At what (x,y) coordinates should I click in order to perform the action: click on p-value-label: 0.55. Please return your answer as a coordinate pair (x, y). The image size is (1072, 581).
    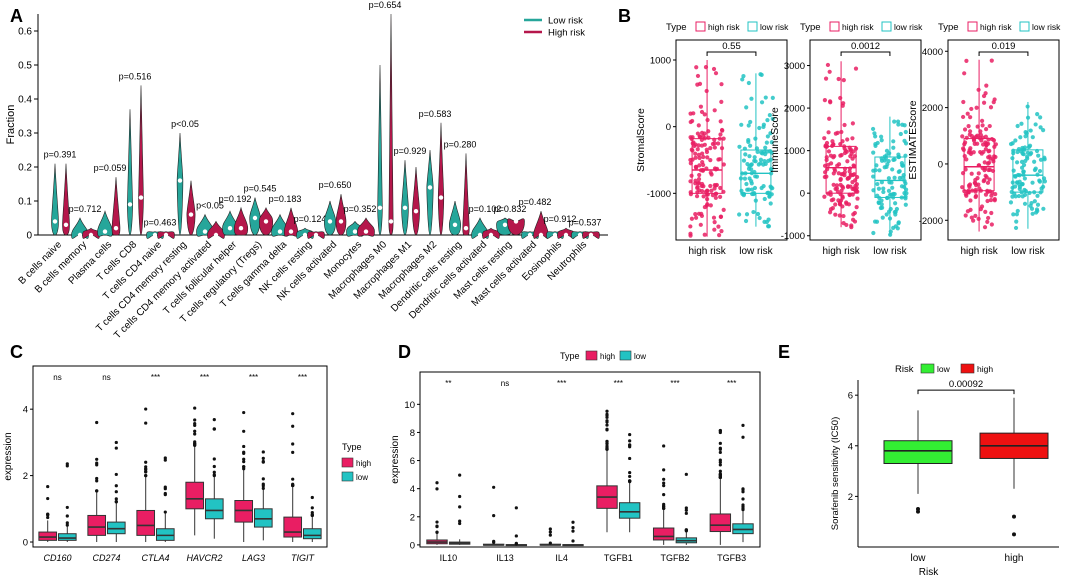
    Looking at the image, I should click on (731, 46).